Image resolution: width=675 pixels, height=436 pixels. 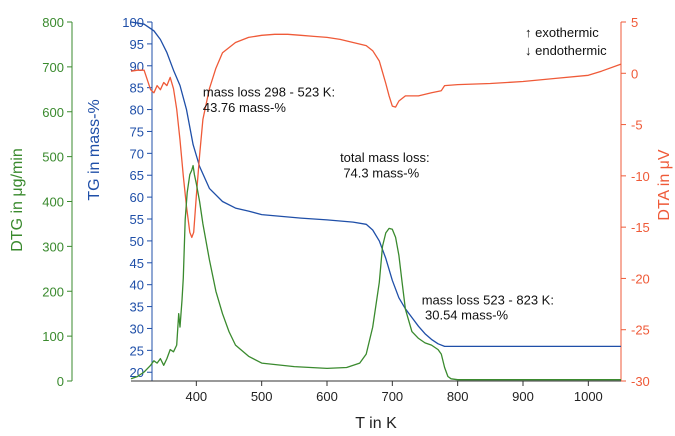 I want to click on tg-tick-label: 65, so click(x=137, y=175).